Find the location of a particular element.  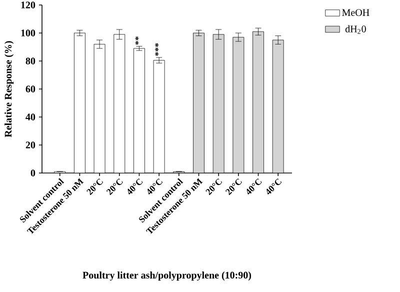

y-tick-label: 100 is located at coordinates (28, 33).